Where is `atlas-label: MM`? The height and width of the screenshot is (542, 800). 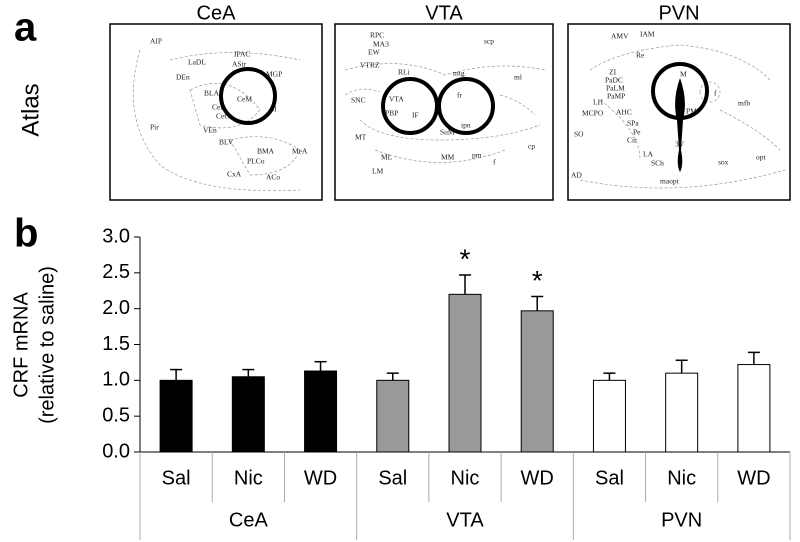
atlas-label: MM is located at coordinates (448, 157).